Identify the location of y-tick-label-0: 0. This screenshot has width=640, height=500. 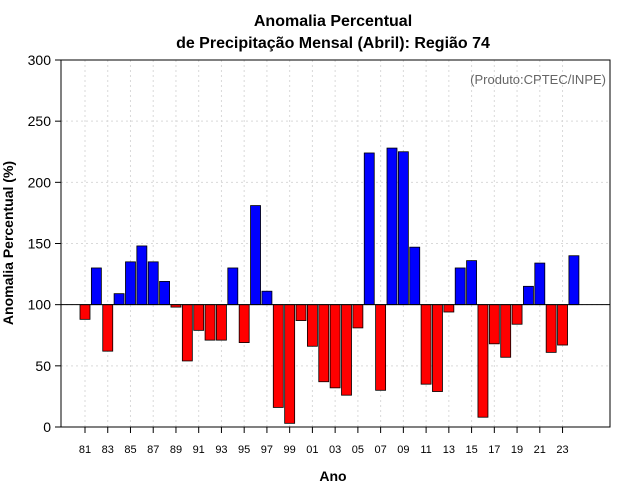
(47, 427).